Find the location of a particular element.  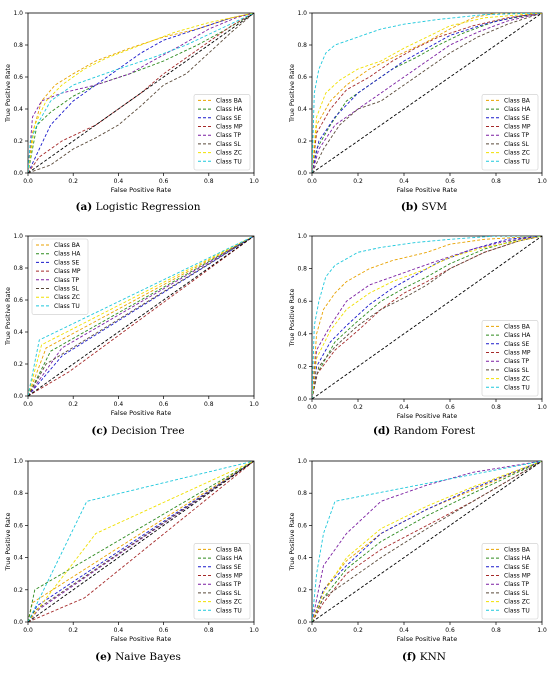

panel-caption-letter: (c) is located at coordinates (99, 431).